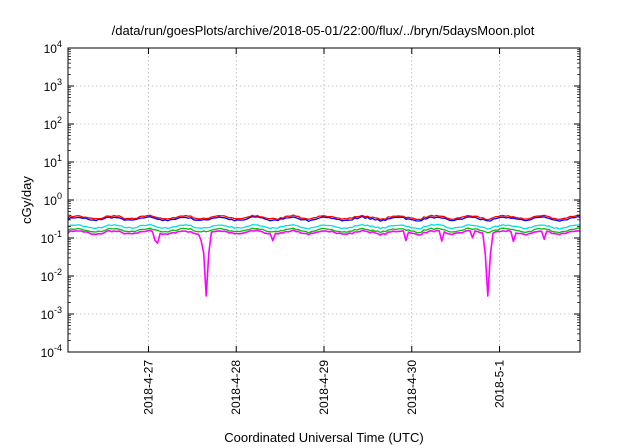  What do you see at coordinates (53, 199) in the screenshot?
I see `y-tick-label: 10⁰` at bounding box center [53, 199].